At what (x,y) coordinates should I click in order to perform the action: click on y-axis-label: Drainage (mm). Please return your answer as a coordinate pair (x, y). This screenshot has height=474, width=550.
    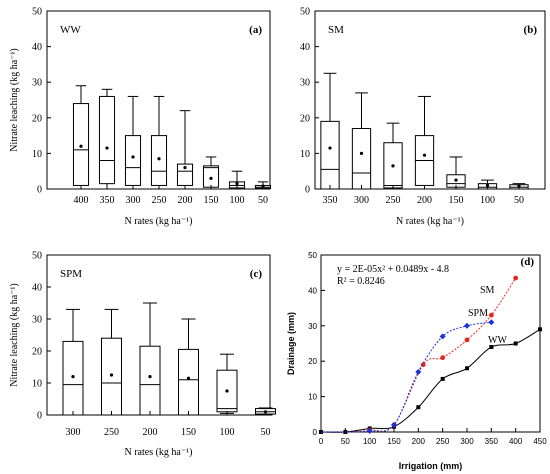
    Looking at the image, I should click on (291, 343).